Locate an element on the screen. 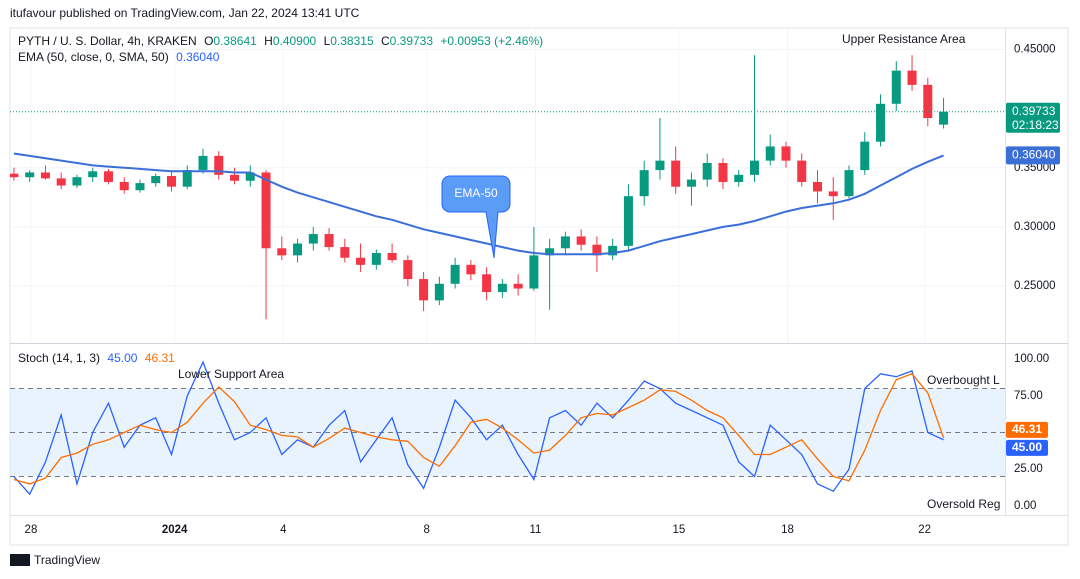  y-tick-label: 0.45000 is located at coordinates (1035, 49).